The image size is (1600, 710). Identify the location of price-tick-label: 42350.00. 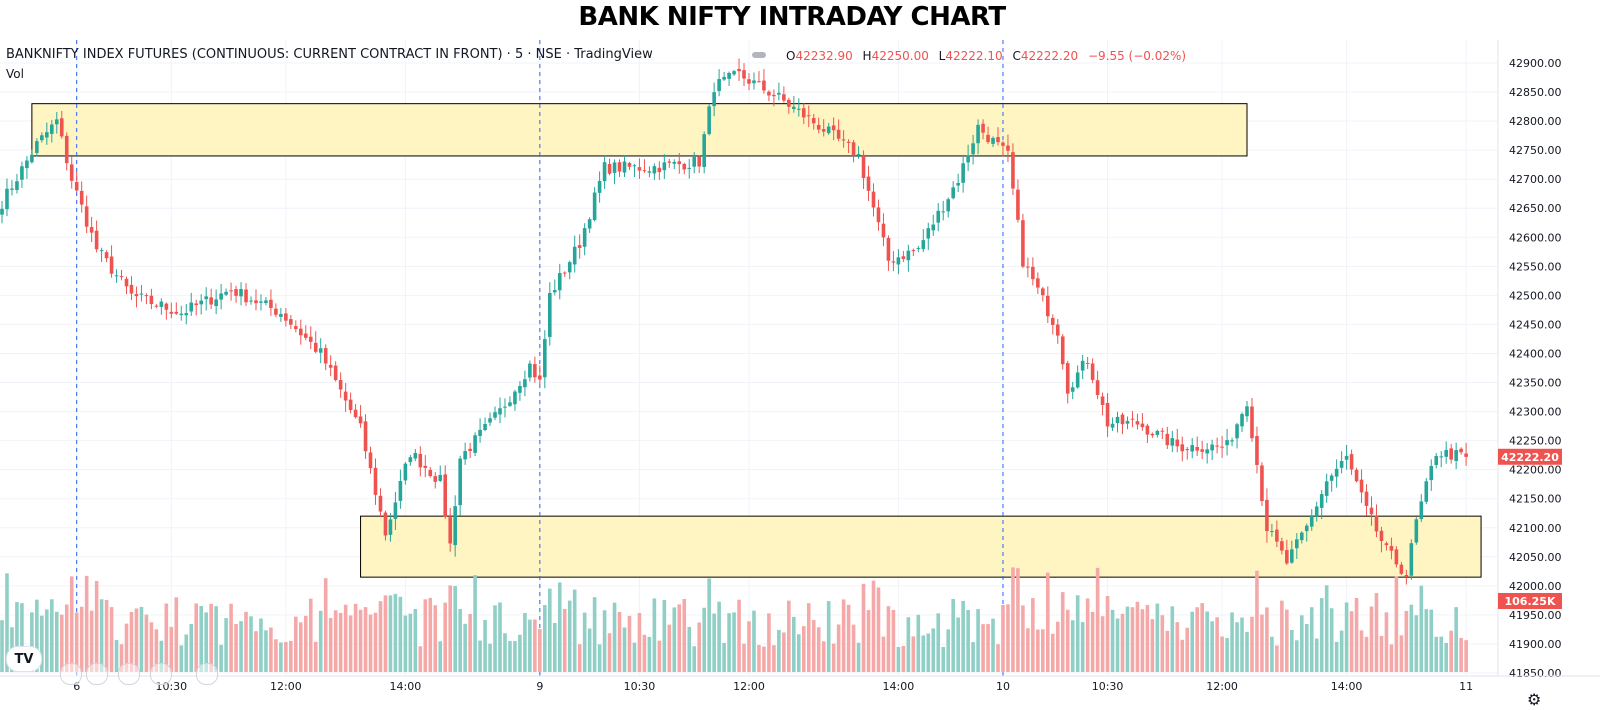
(1535, 383).